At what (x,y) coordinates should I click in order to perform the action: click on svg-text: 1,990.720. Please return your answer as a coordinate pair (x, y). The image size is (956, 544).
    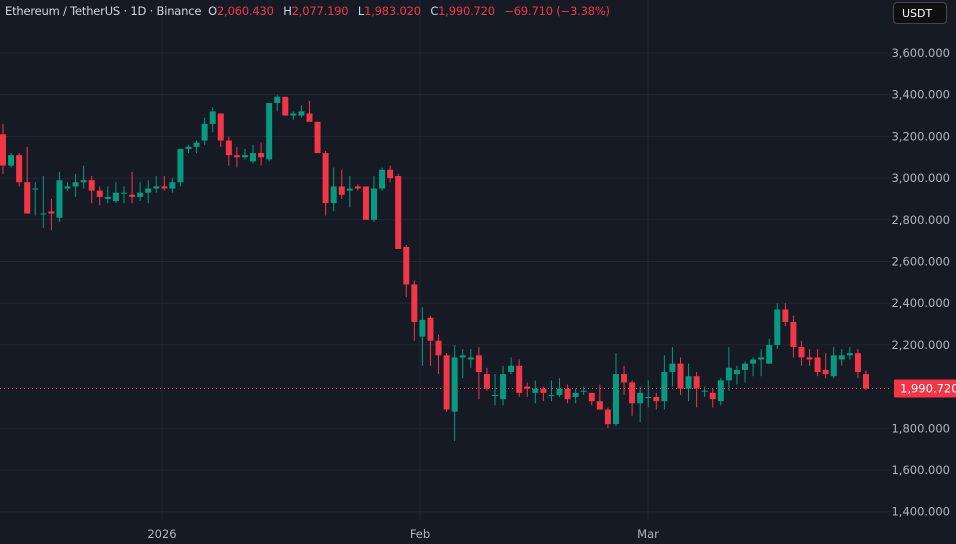
    Looking at the image, I should click on (928, 389).